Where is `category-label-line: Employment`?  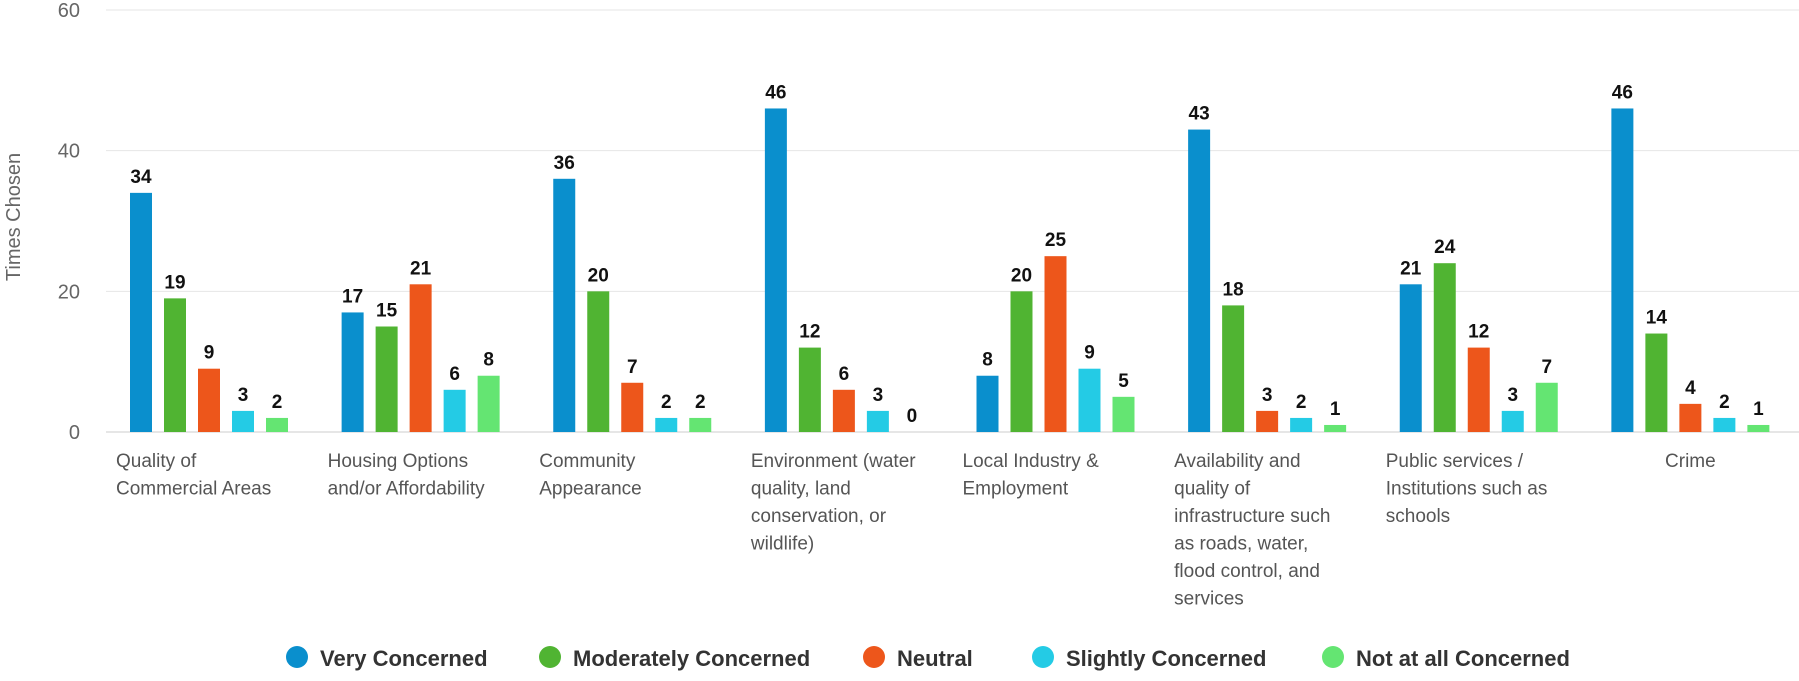
category-label-line: Employment is located at coordinates (1016, 489).